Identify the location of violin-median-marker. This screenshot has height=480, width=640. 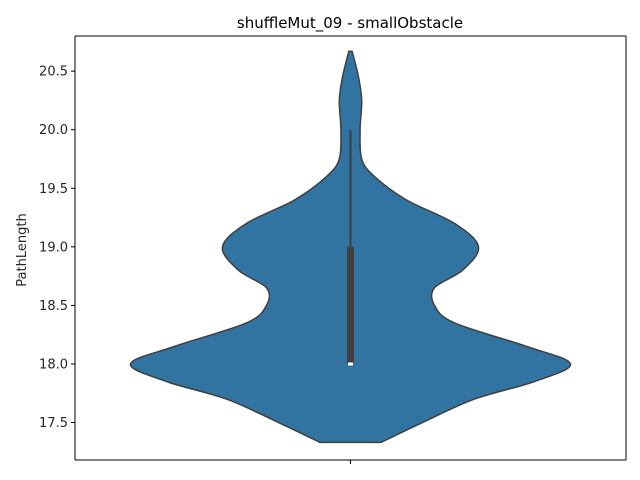
(350, 364).